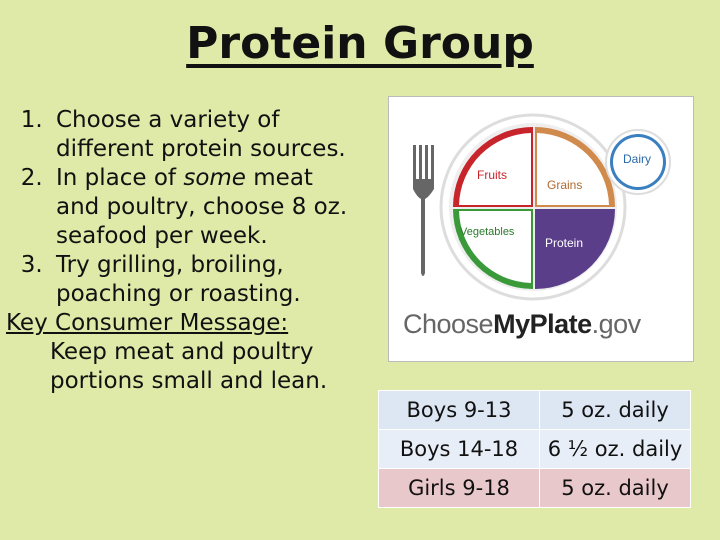 The width and height of the screenshot is (720, 540). Describe the element at coordinates (637, 159) in the screenshot. I see `dairy-label: Dairy` at that location.